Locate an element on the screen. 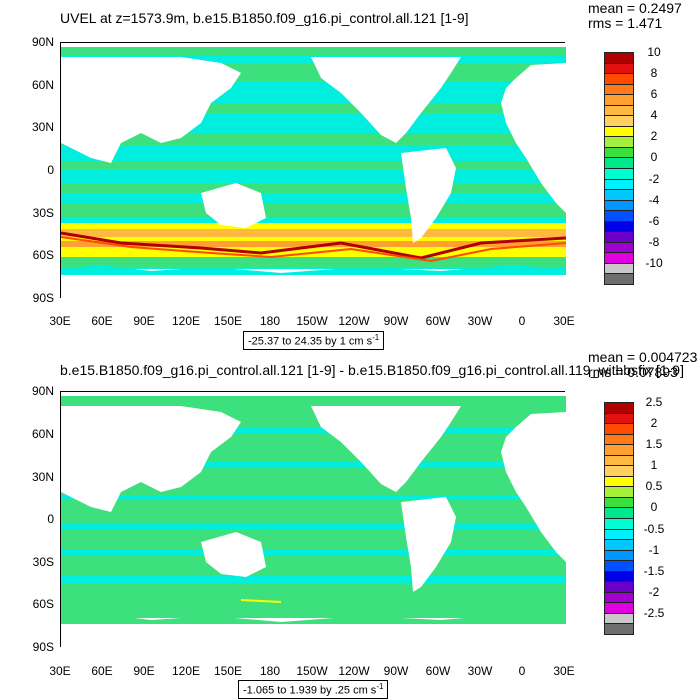 The height and width of the screenshot is (700, 700). colorbar-label: -1 is located at coordinates (654, 549).